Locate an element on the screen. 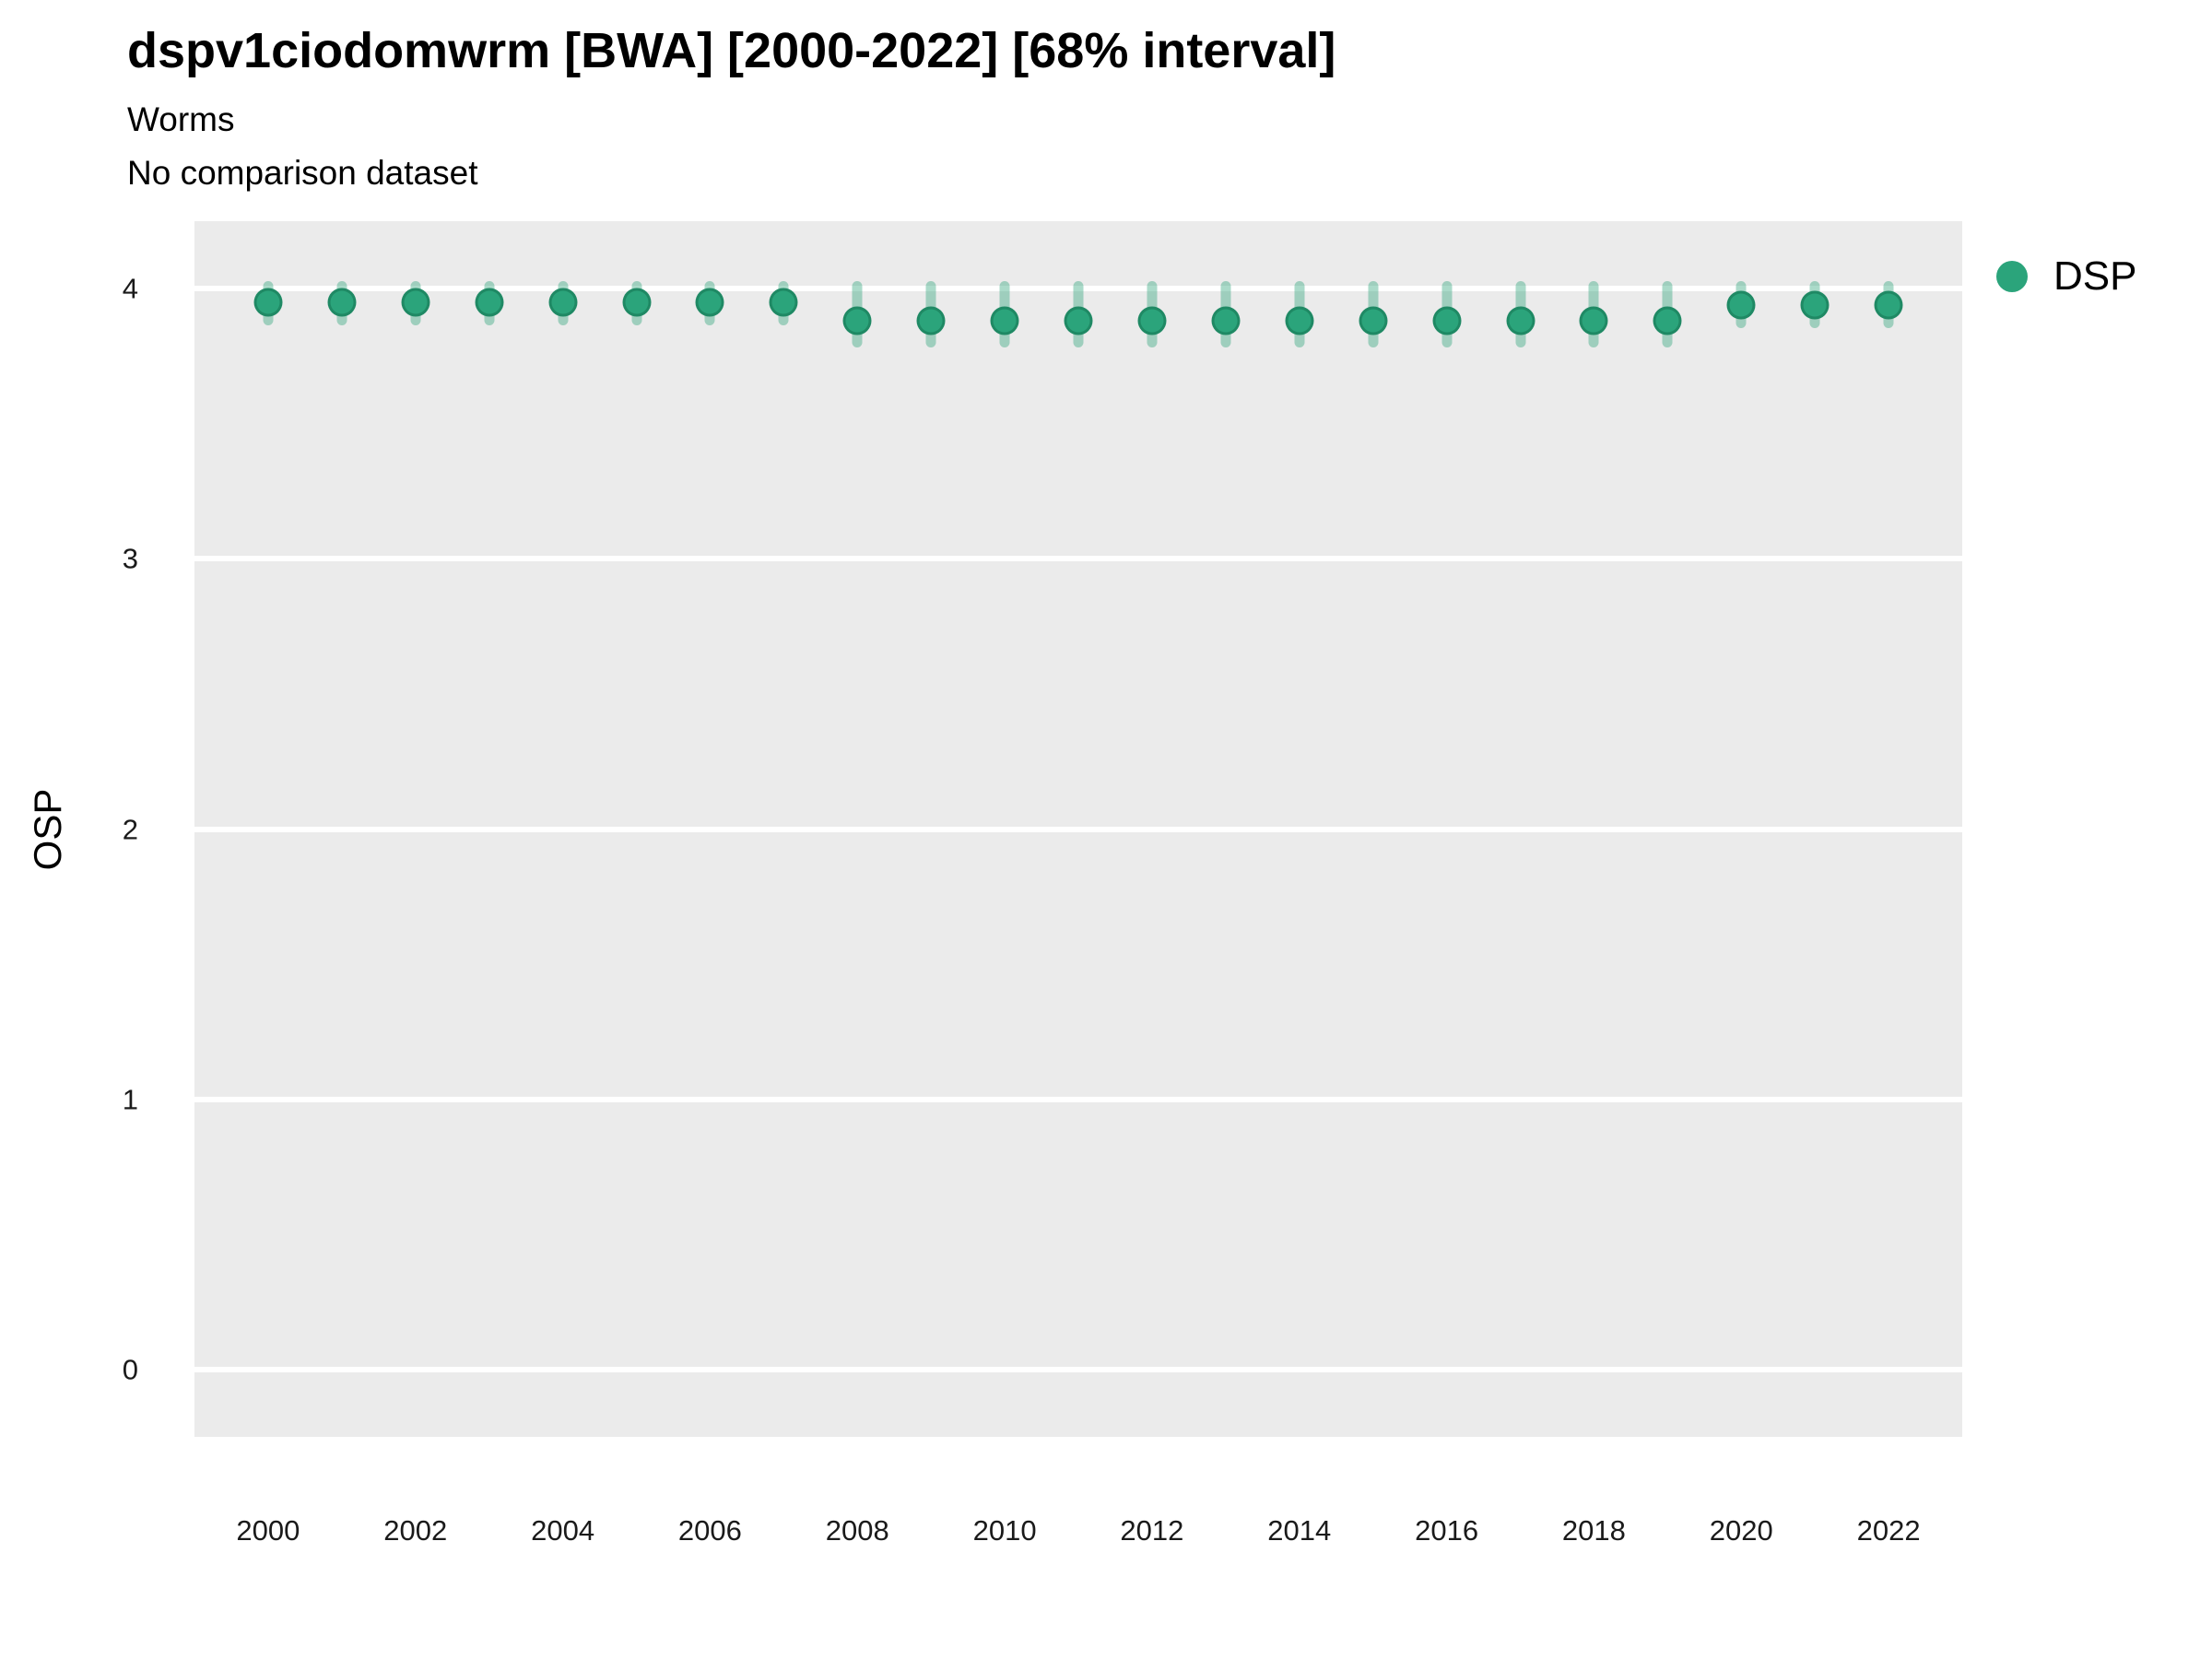 The height and width of the screenshot is (1659, 2212). y-tick-label: 3 is located at coordinates (130, 558).